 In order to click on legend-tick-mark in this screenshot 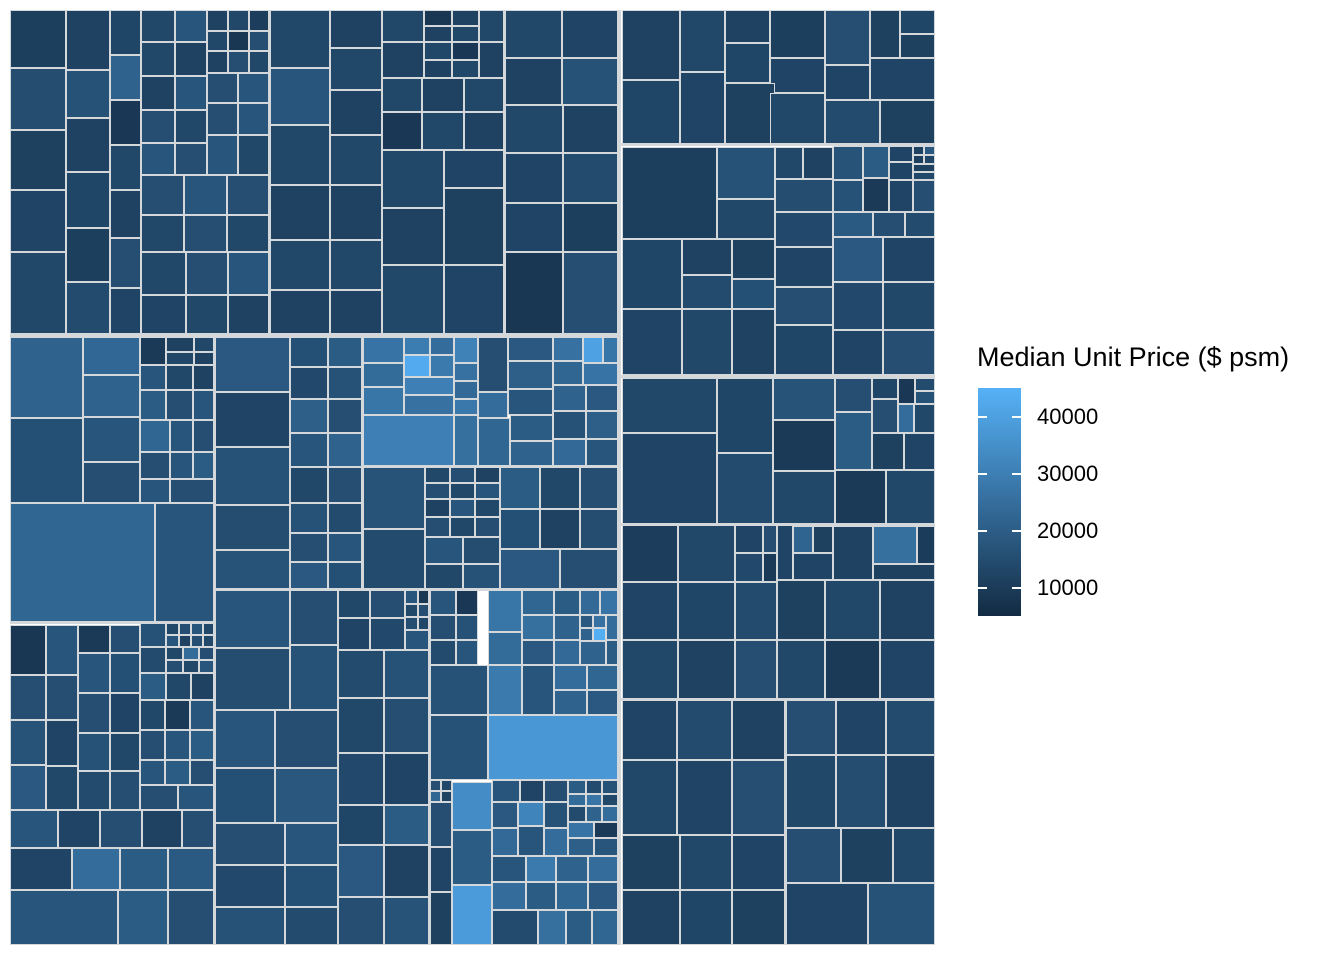, I will do `click(1016, 587)`.